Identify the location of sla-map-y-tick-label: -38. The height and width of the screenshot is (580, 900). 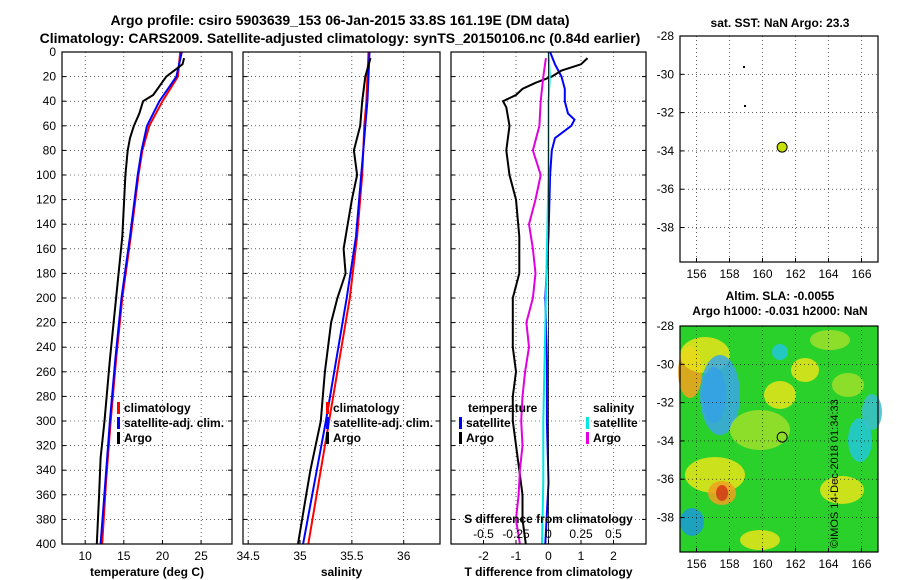
(666, 518).